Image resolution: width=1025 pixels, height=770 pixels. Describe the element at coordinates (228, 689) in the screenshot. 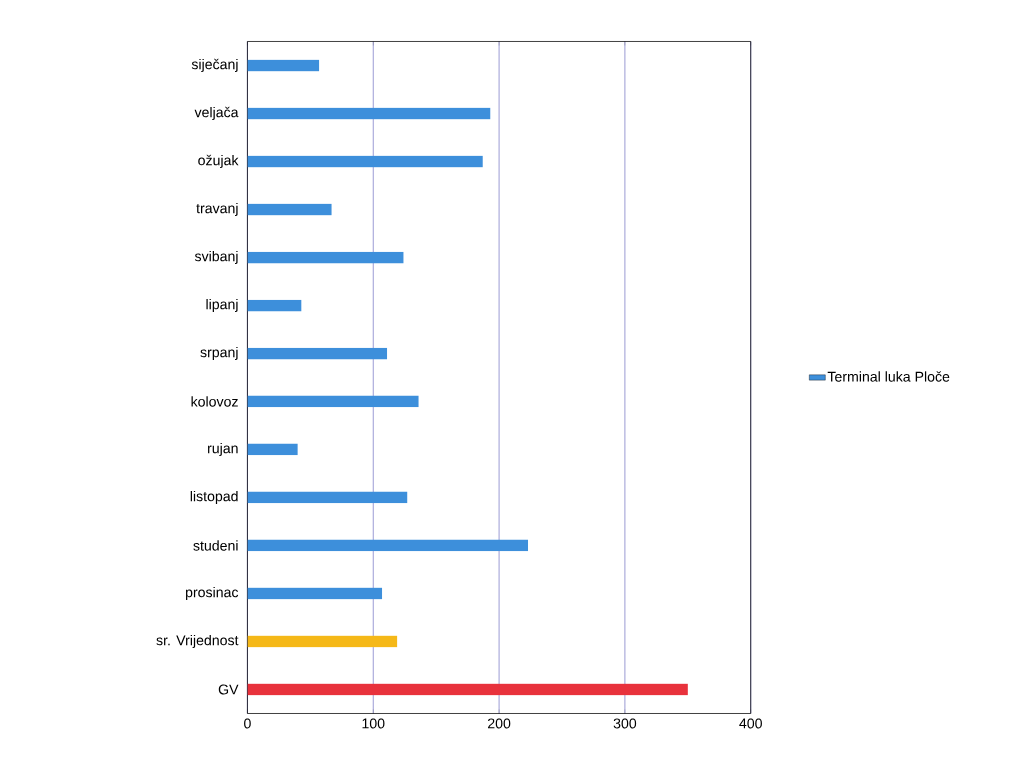

I see `y-tick-label: GV` at that location.